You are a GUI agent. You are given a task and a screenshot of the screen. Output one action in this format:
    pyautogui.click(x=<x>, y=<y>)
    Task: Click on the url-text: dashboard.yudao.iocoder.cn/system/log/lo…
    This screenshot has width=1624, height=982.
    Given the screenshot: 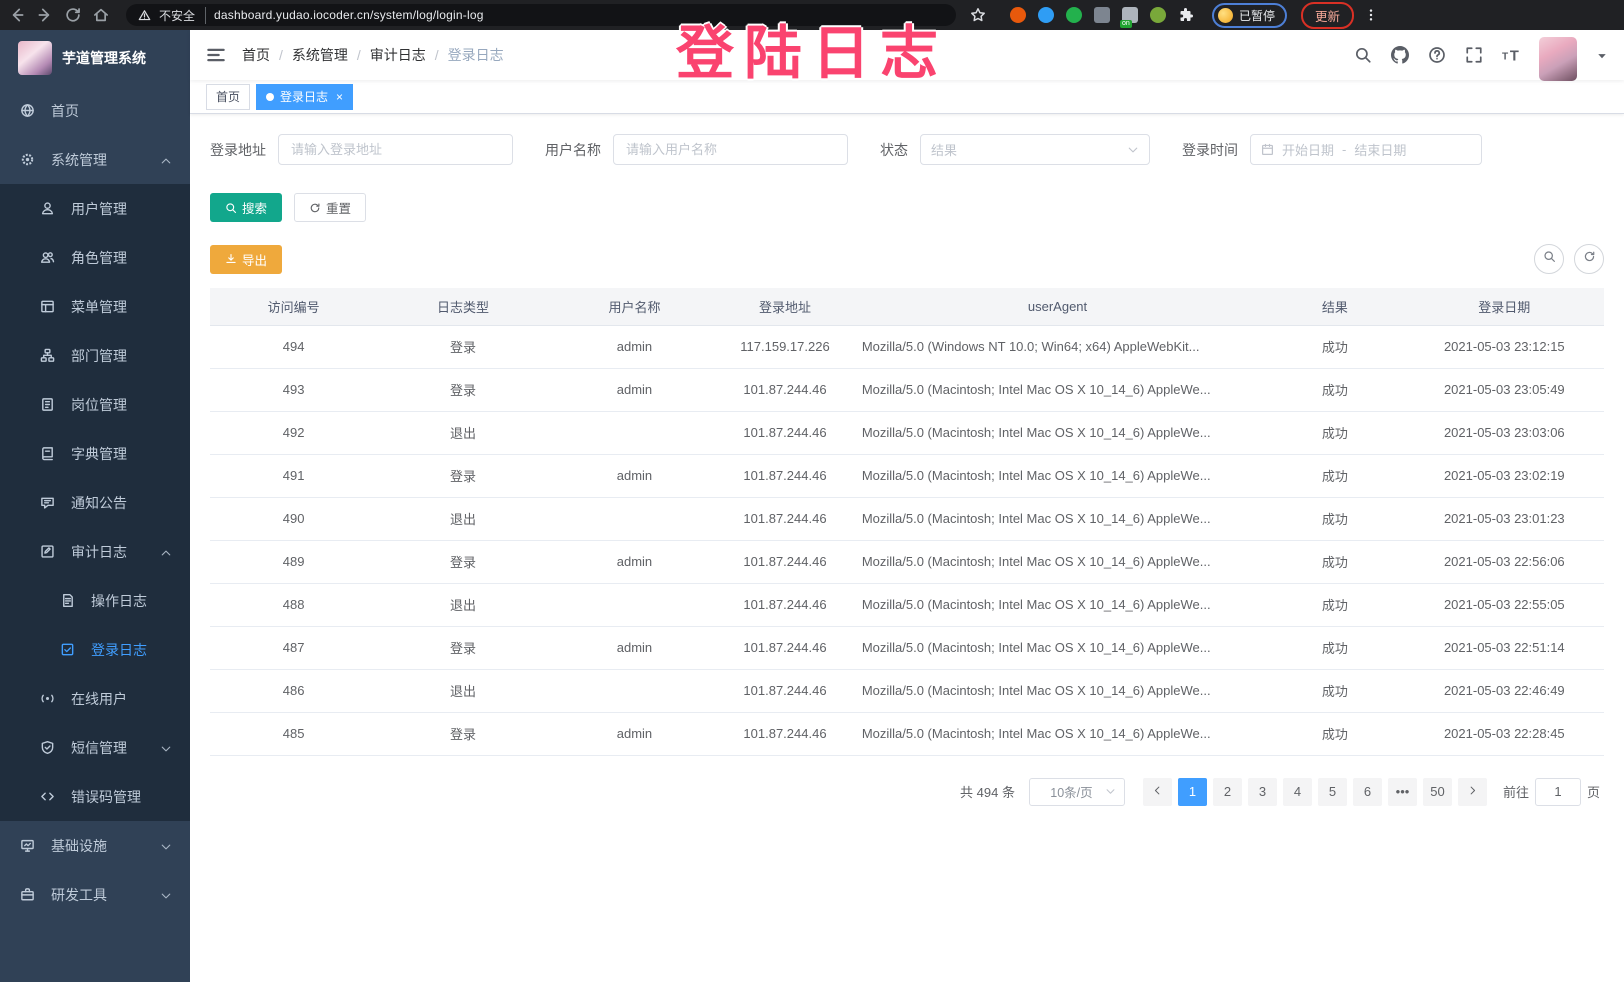 What is the action you would take?
    pyautogui.click(x=349, y=15)
    